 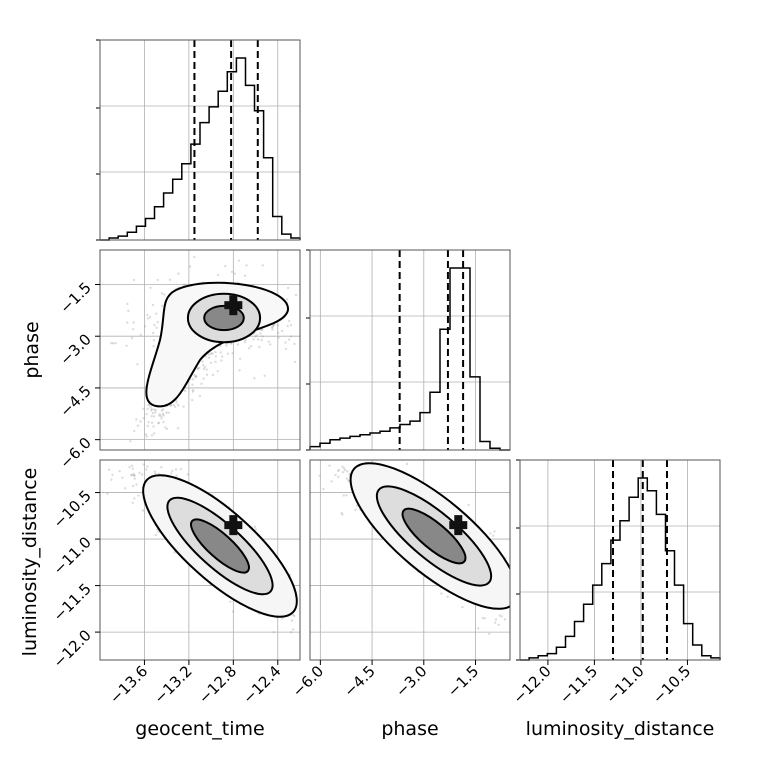 What do you see at coordinates (359, 681) in the screenshot?
I see `x-tick-label: −4.5` at bounding box center [359, 681].